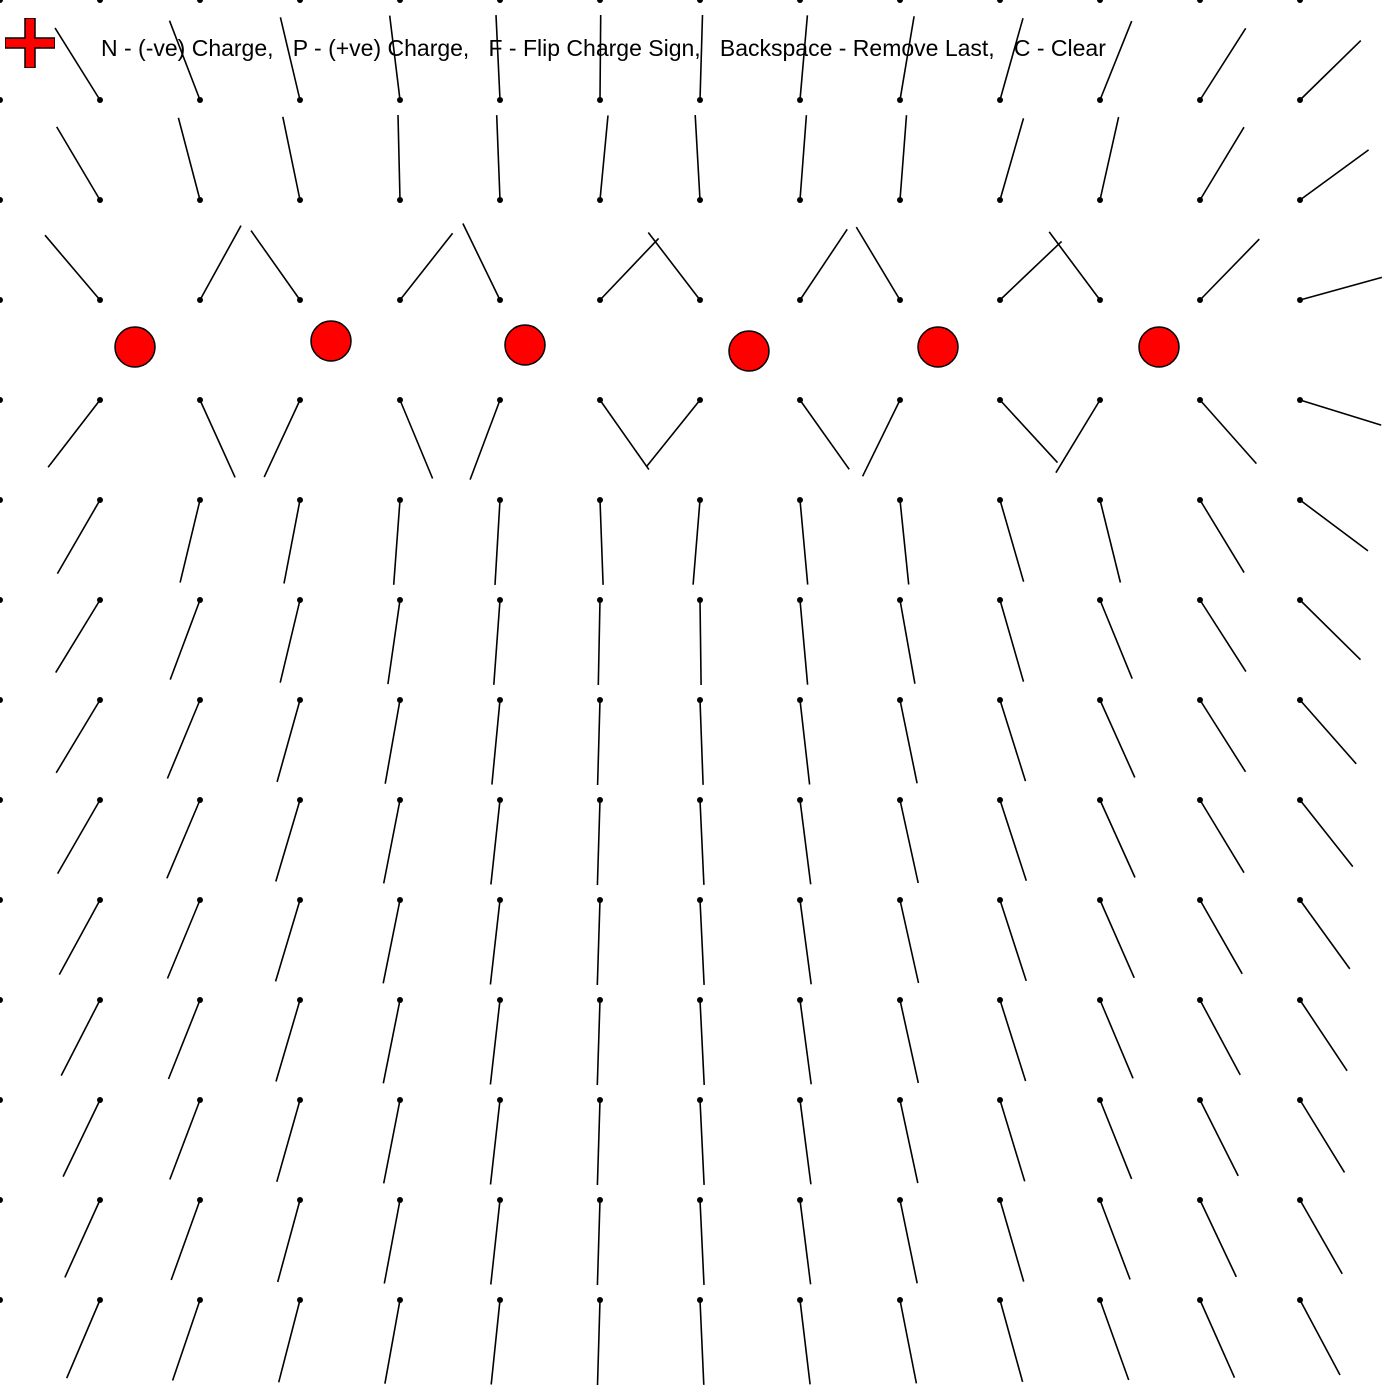 The height and width of the screenshot is (1400, 1400). Describe the element at coordinates (647, 346) in the screenshot. I see `charges-layer` at that location.